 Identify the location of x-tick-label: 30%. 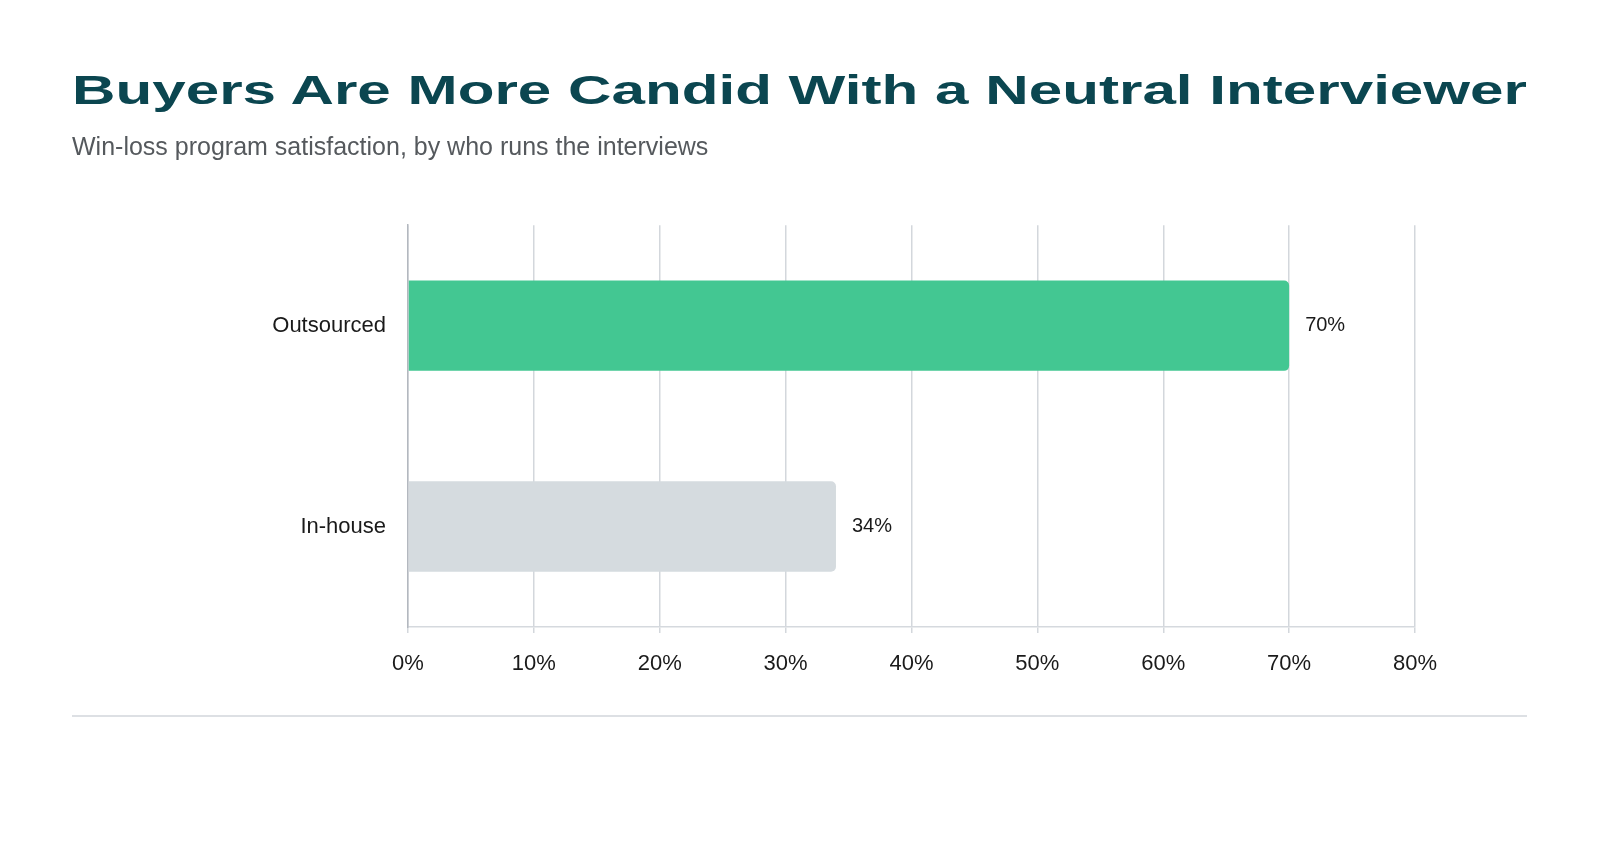
(785, 663).